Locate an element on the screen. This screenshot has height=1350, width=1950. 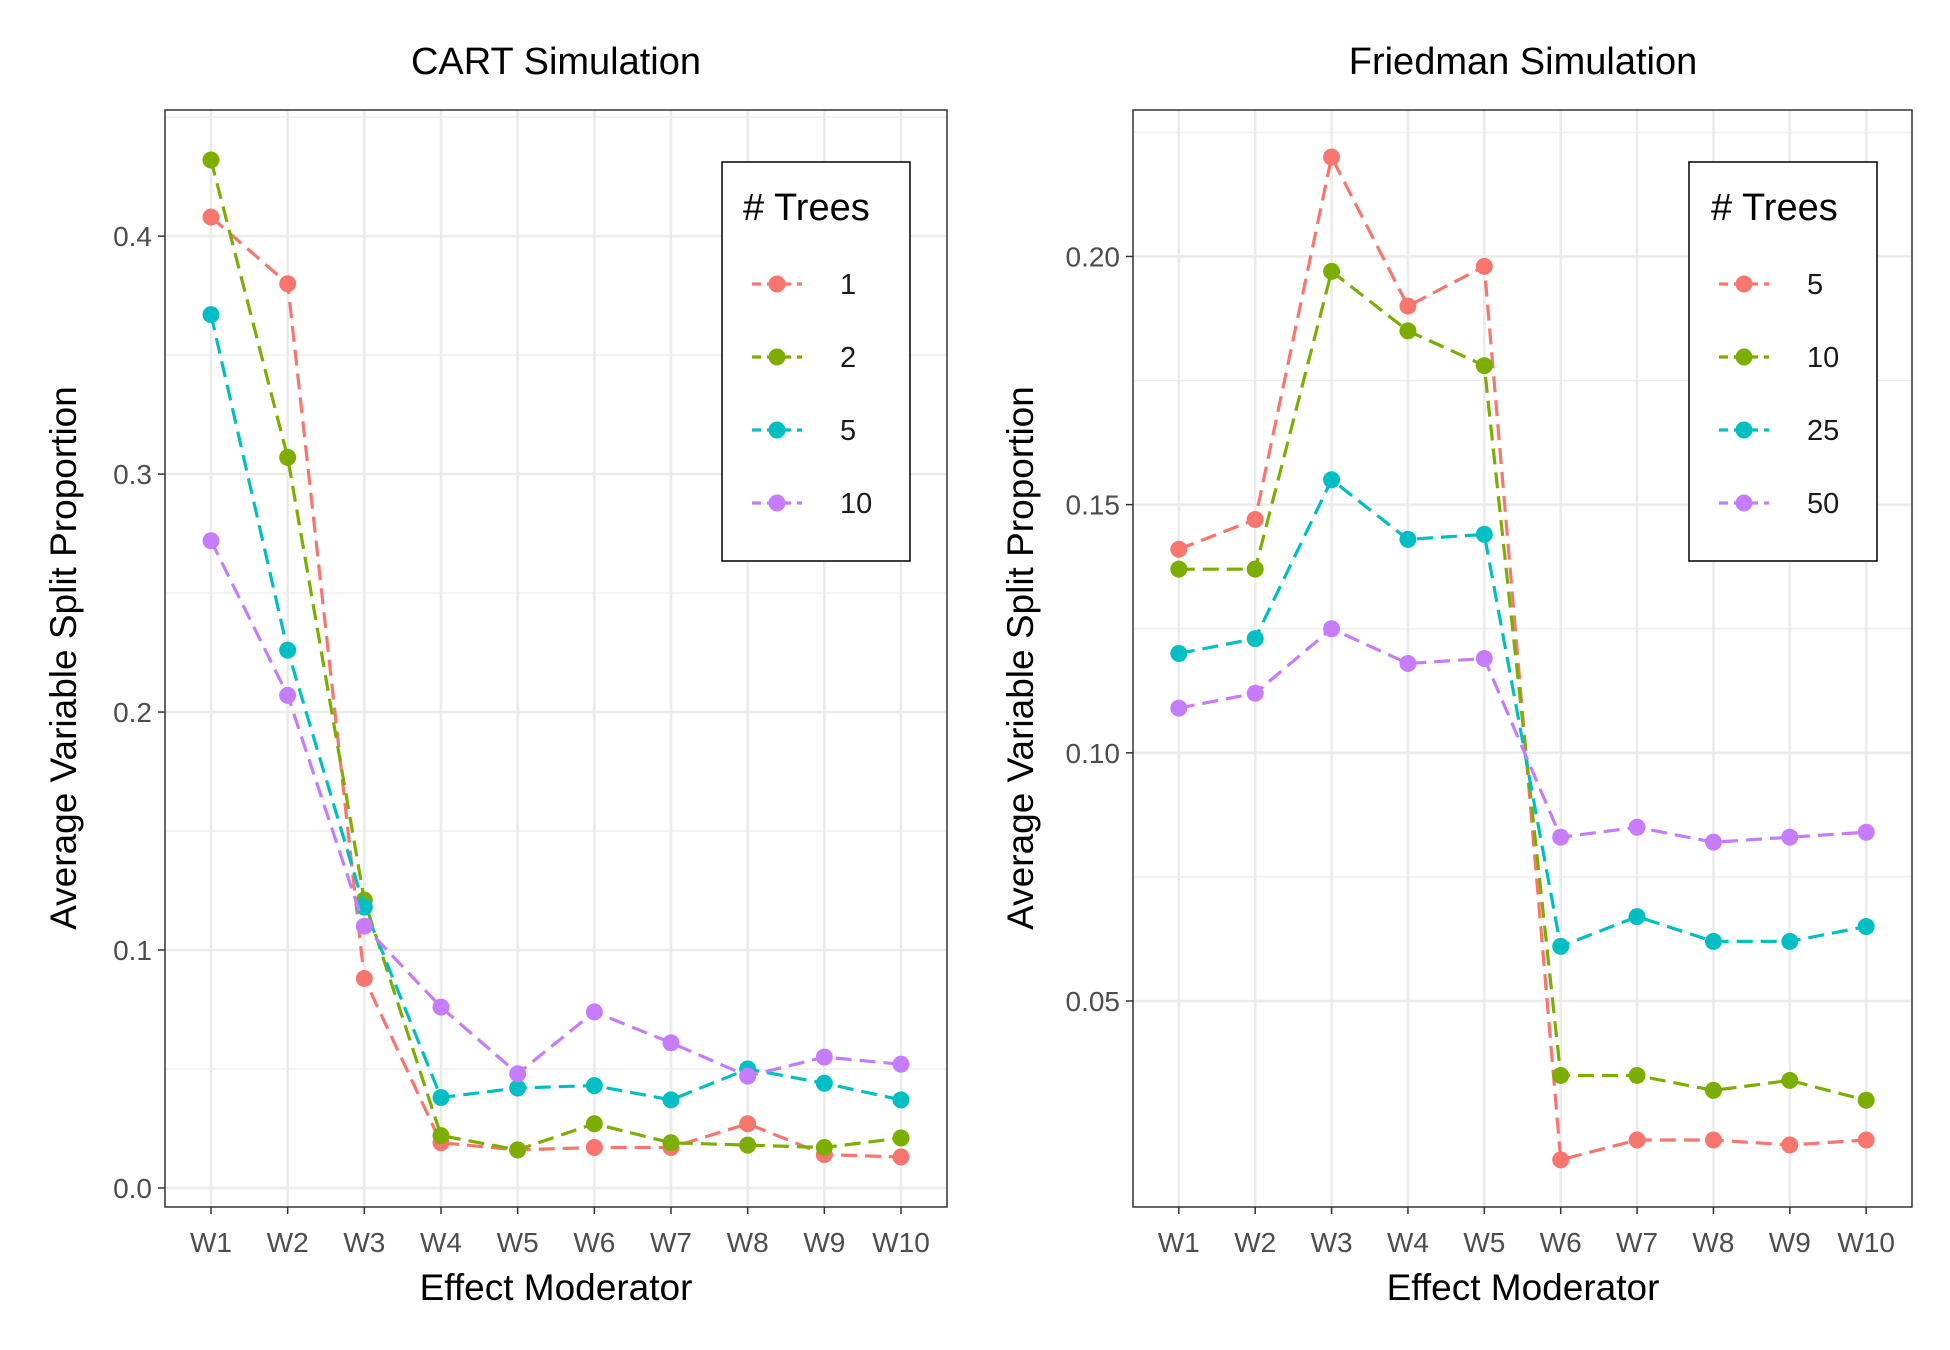
data-point-1-W1 is located at coordinates (211, 217).